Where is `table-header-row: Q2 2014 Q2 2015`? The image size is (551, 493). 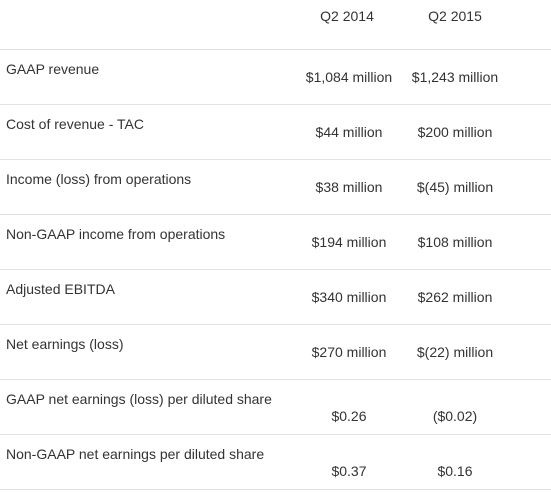
table-header-row: Q2 2014 Q2 2015 is located at coordinates (275, 25).